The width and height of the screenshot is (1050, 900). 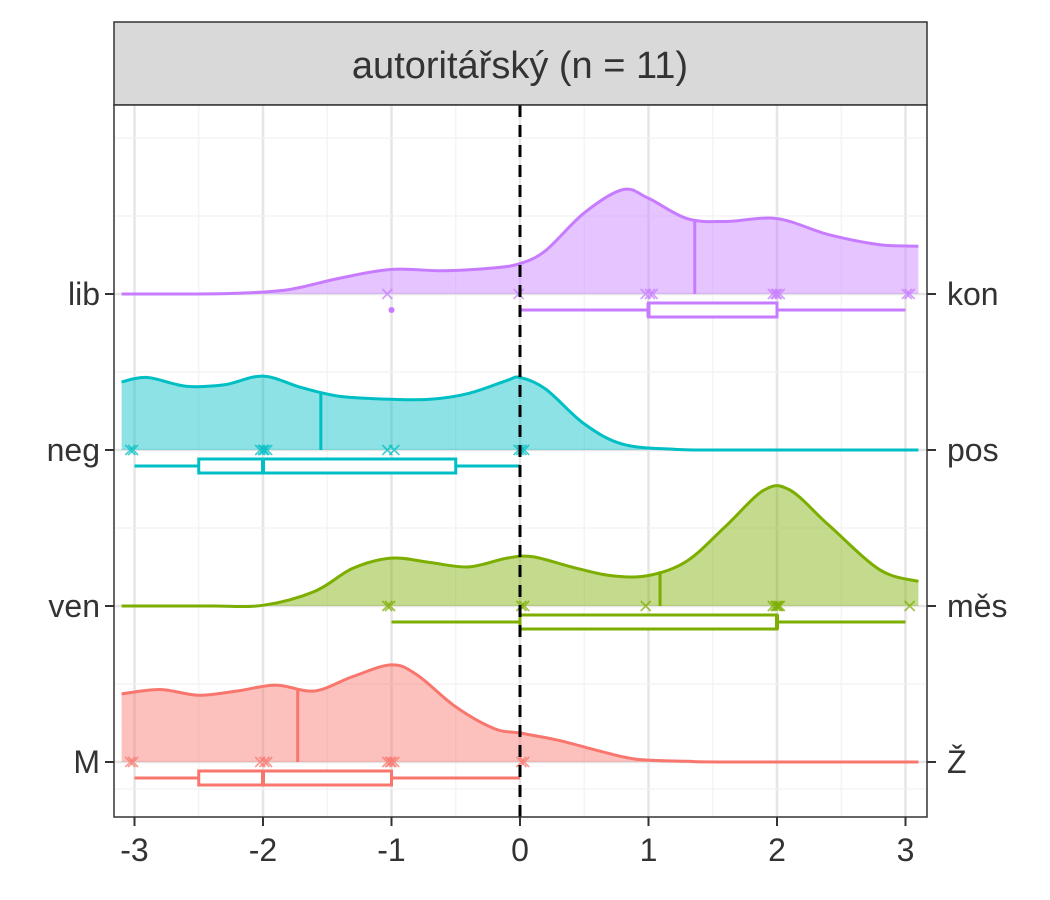 What do you see at coordinates (391, 850) in the screenshot?
I see `x-tick-label: -1` at bounding box center [391, 850].